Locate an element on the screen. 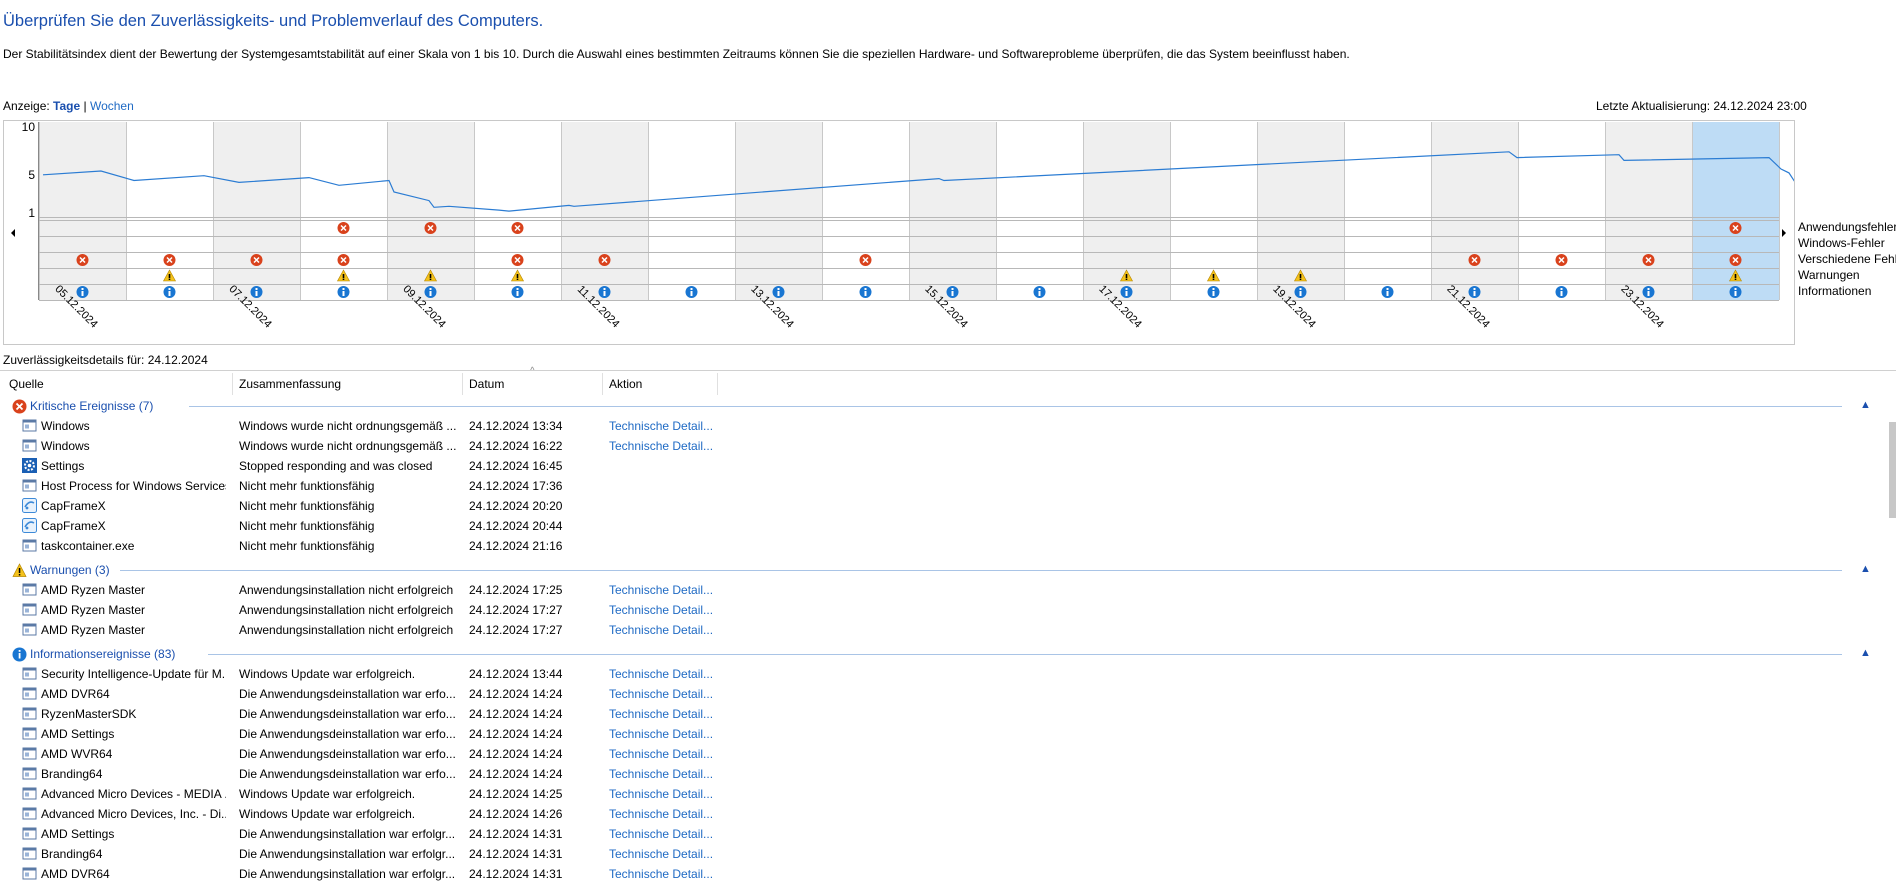 The height and width of the screenshot is (888, 1896). row-date: 24.12.2024 17:36 is located at coordinates (516, 486).